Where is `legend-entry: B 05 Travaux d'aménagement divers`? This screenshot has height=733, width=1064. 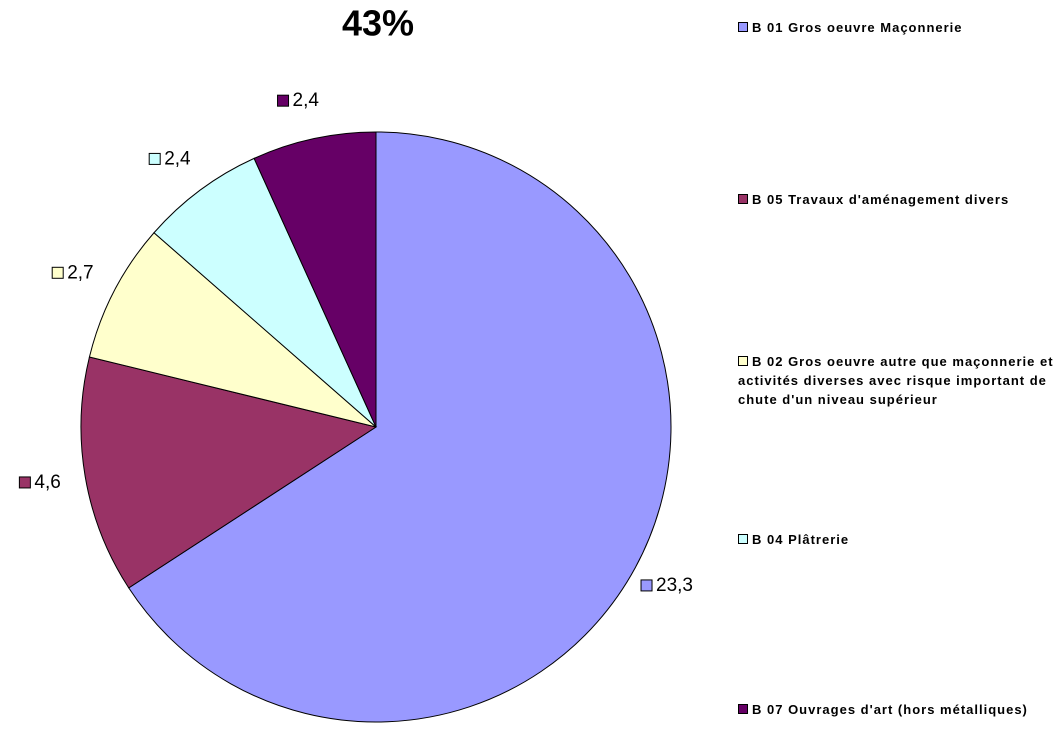
legend-entry: B 05 Travaux d'aménagement divers is located at coordinates (898, 199).